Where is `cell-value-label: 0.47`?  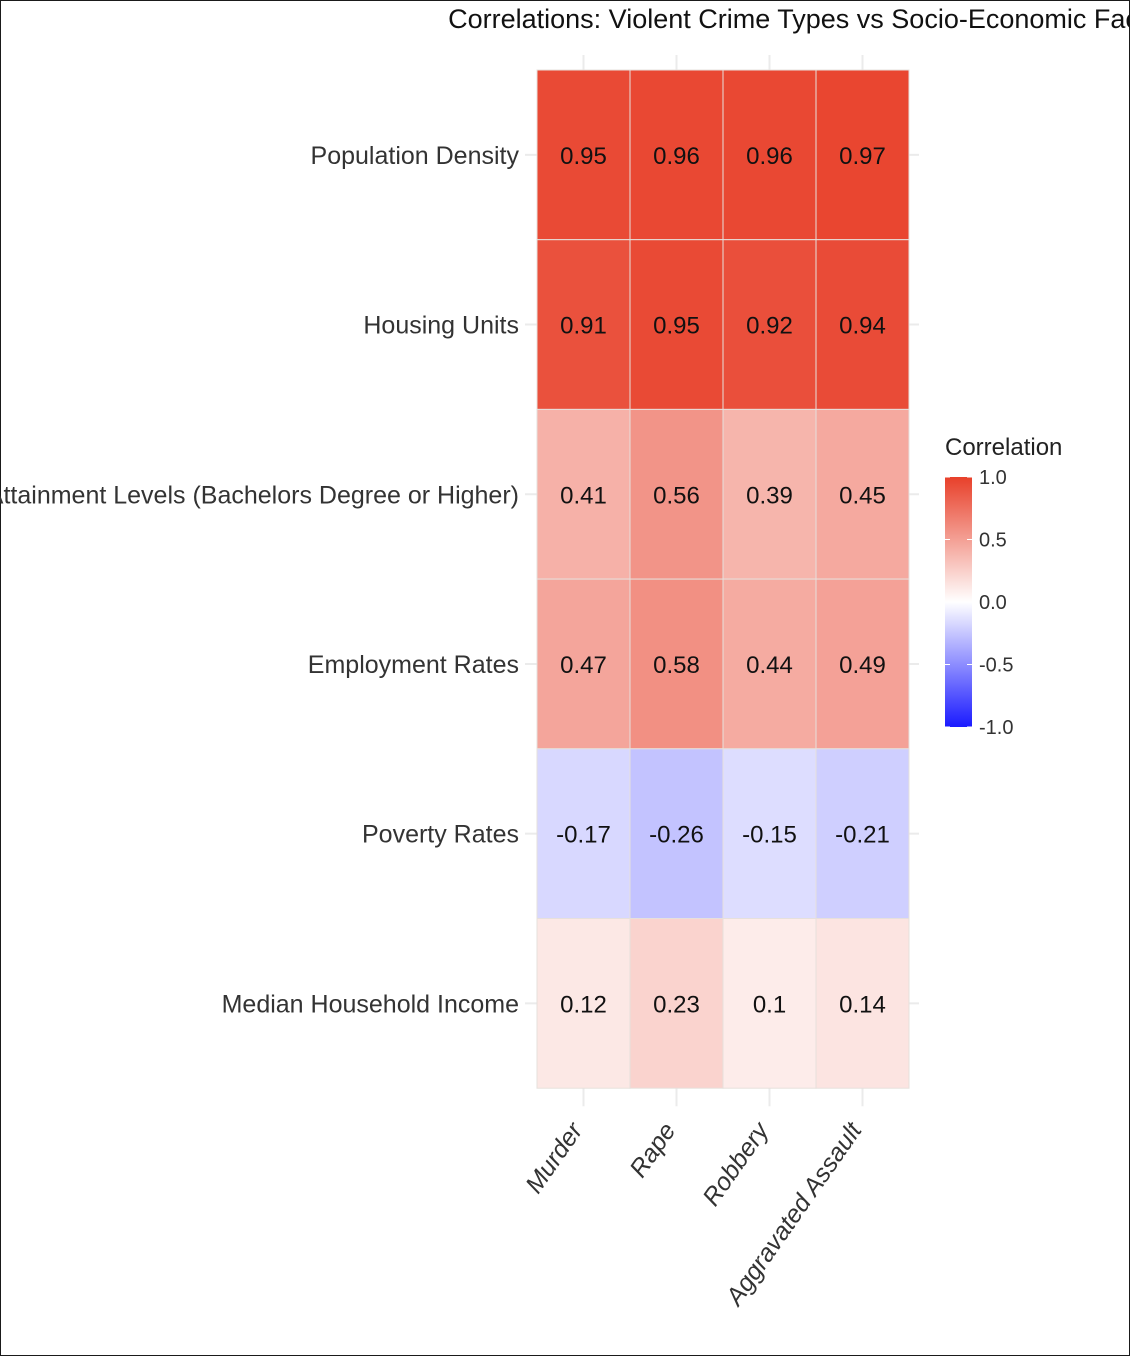 cell-value-label: 0.47 is located at coordinates (583, 665).